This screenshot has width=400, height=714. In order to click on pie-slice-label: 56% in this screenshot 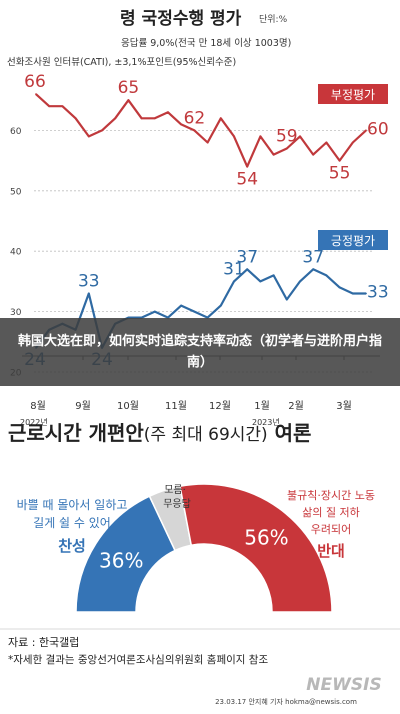, I will do `click(266, 537)`.